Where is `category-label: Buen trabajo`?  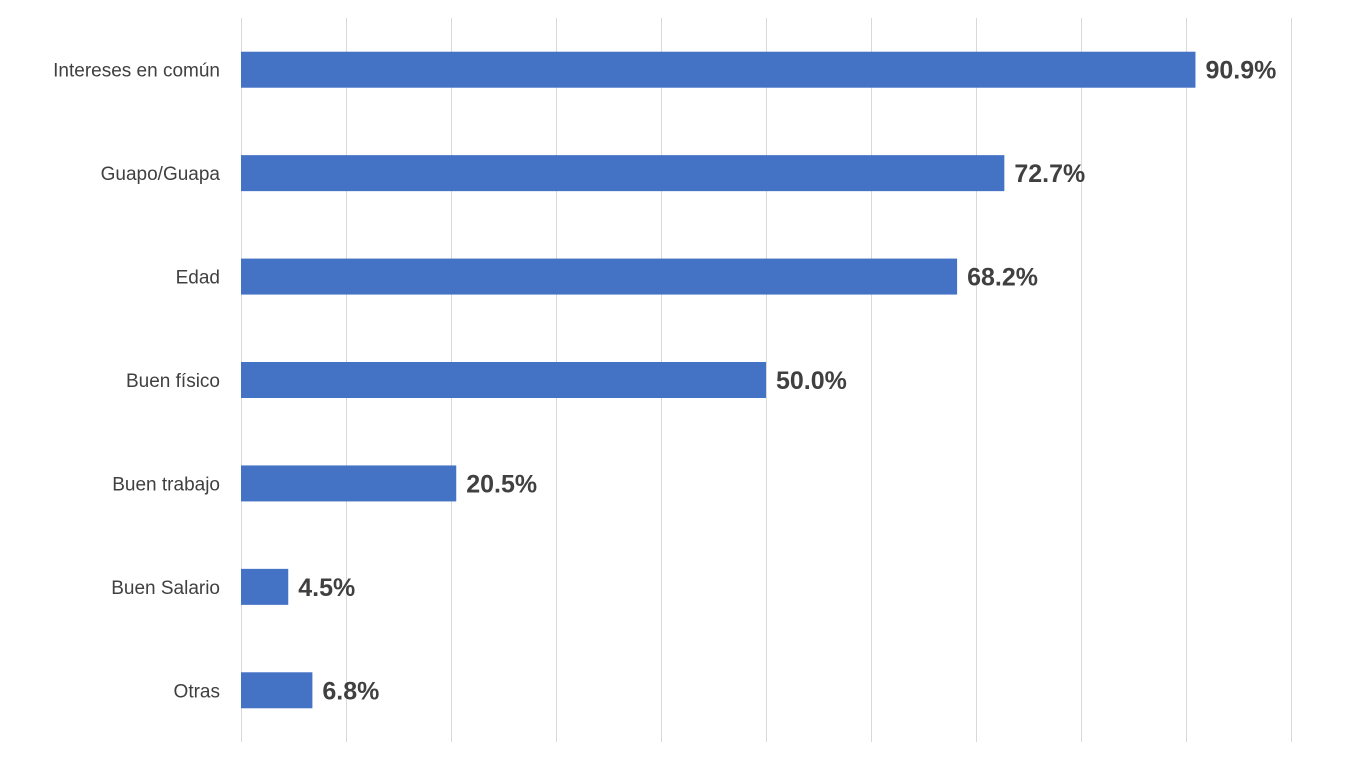
category-label: Buen trabajo is located at coordinates (166, 484).